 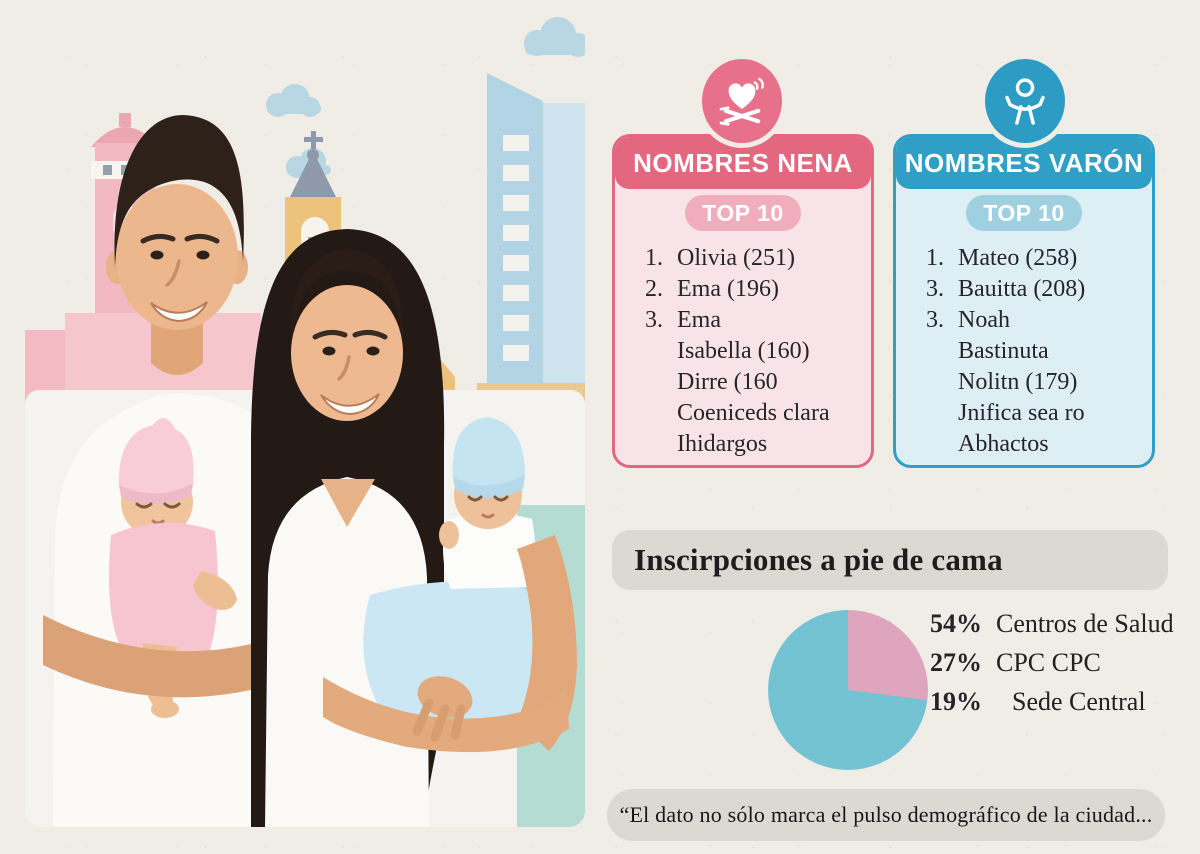 I want to click on list-item: Ihidargos, so click(x=722, y=444).